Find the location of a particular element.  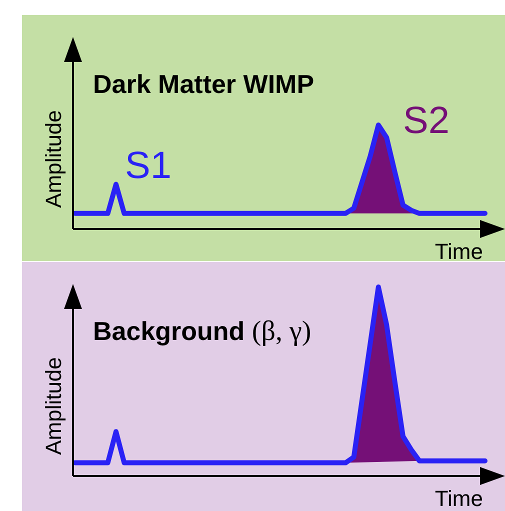

text: Background (β, γ) is located at coordinates (202, 331).